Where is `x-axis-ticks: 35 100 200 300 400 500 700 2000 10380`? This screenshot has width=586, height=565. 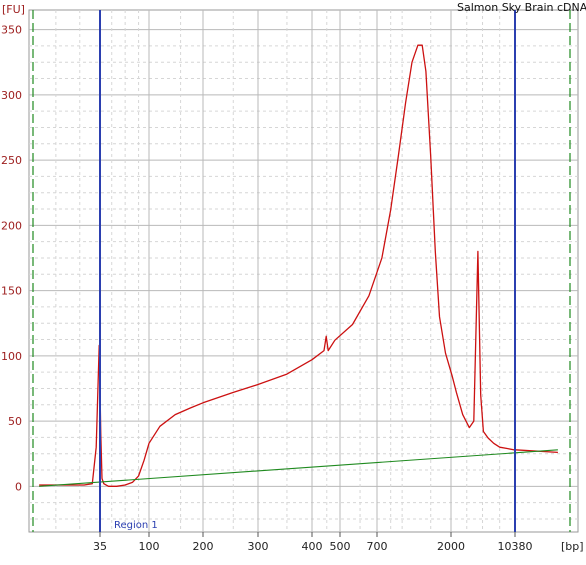 x-axis-ticks: 35 100 200 300 400 500 700 2000 10380 is located at coordinates (313, 542).